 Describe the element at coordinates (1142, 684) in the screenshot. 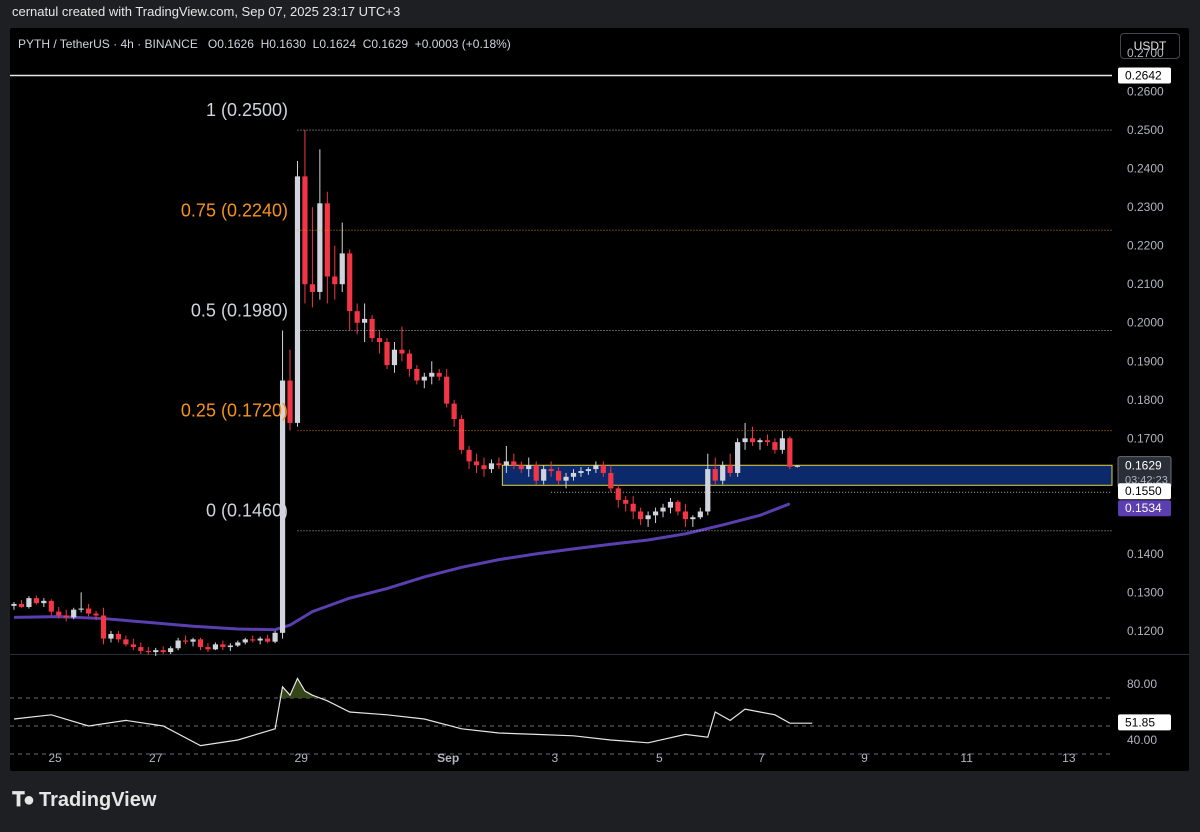

I see `rsi-tick-label: 80.00` at that location.